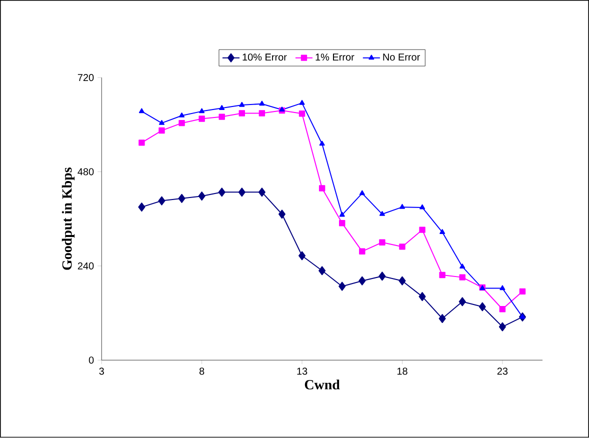 Image resolution: width=589 pixels, height=438 pixels. What do you see at coordinates (335, 57) in the screenshot?
I see `legend-label: 1% Error` at bounding box center [335, 57].